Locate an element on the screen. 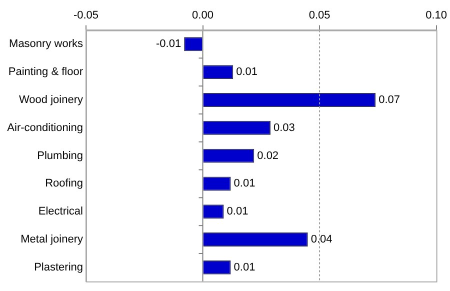  data-label: 0.04 is located at coordinates (321, 240).